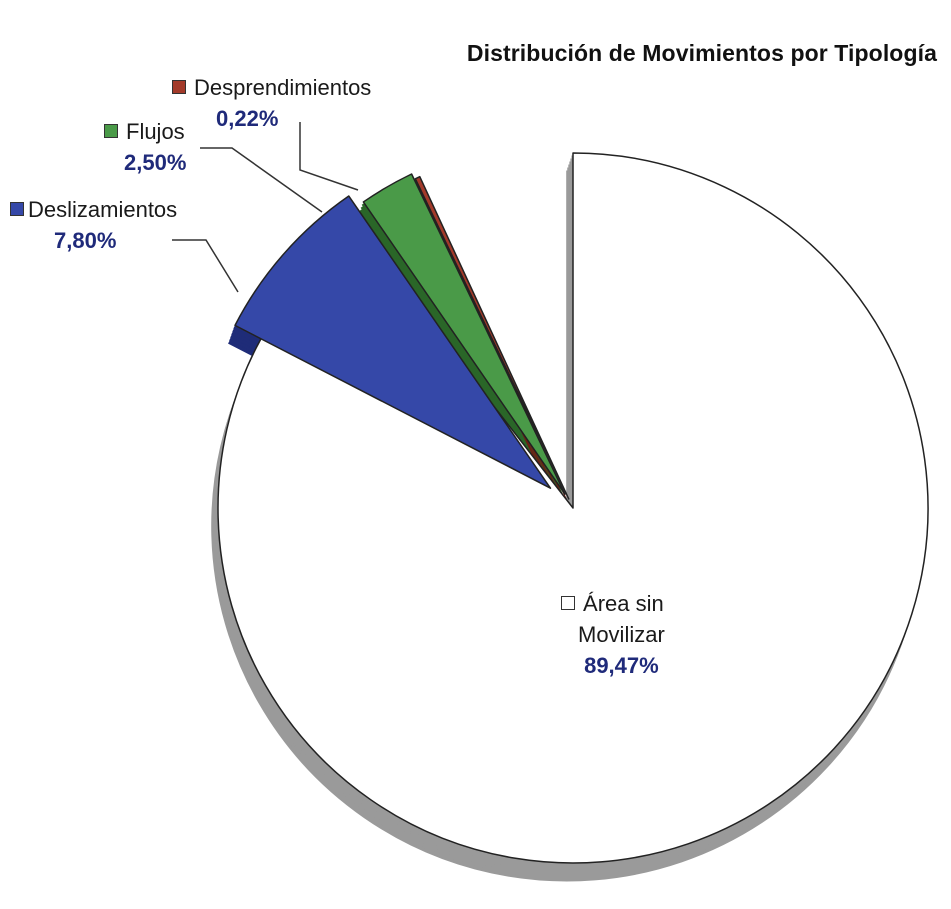 The width and height of the screenshot is (951, 909). Describe the element at coordinates (621, 665) in the screenshot. I see `slice-percent-area-sin-movilizar: 89,47%` at that location.